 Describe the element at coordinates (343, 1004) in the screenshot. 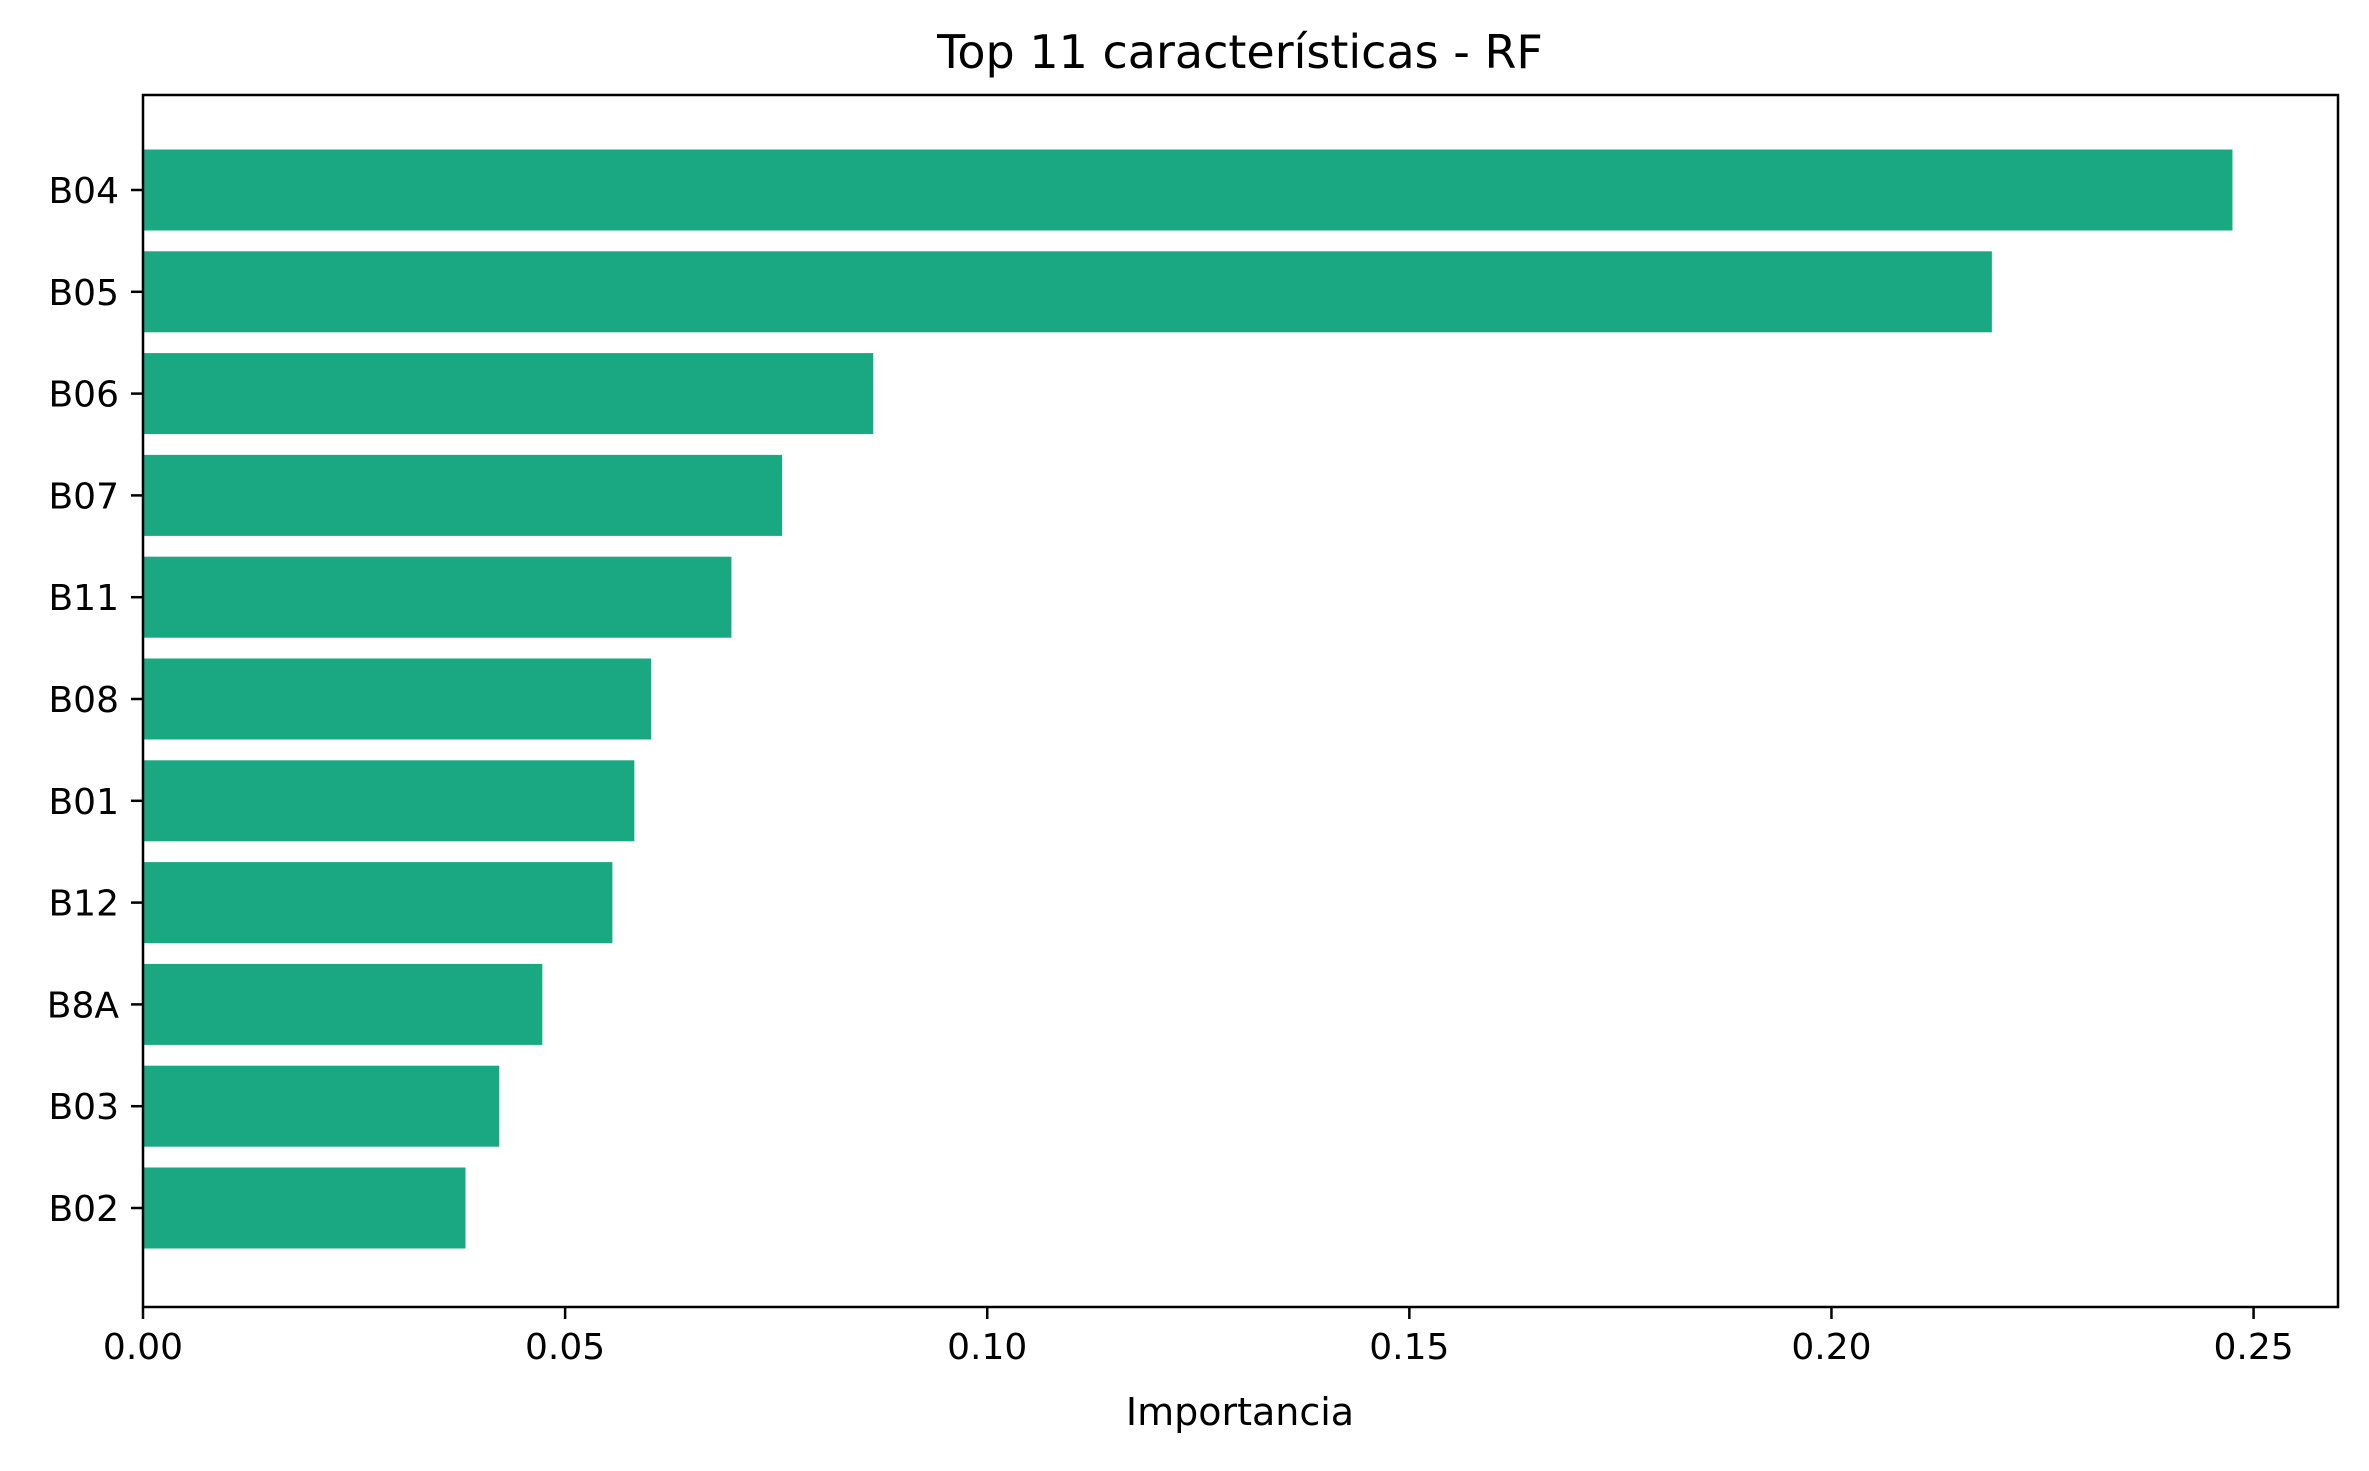

I see `bar-b8a` at that location.